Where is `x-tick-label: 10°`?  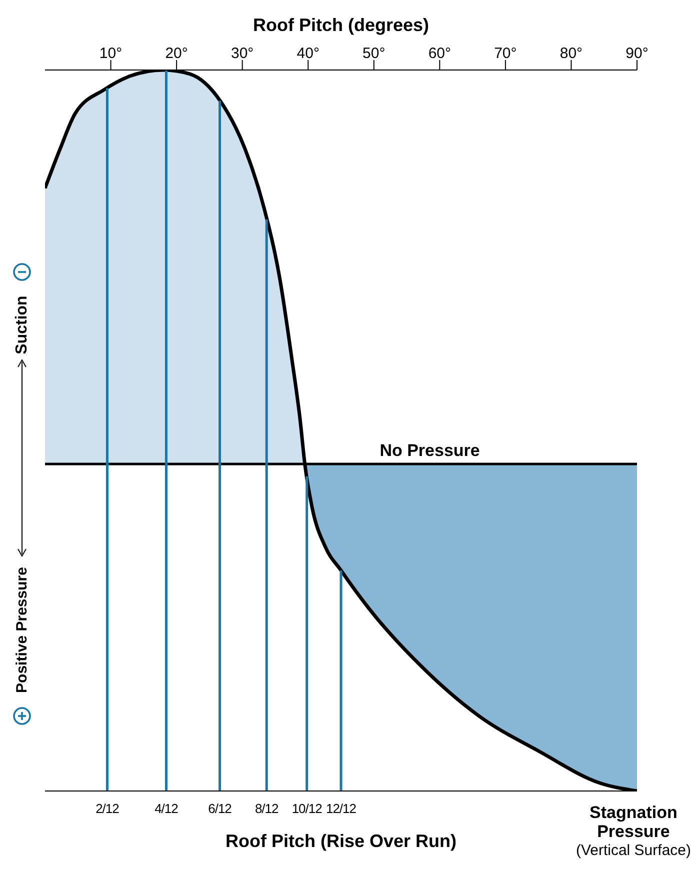 x-tick-label: 10° is located at coordinates (110, 53).